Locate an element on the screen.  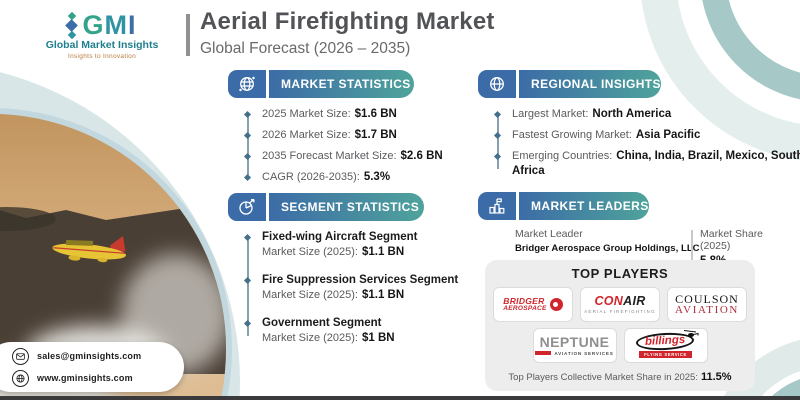
contact-pill: sales@gminsights.com www.gminsights.com is located at coordinates (92, 367).